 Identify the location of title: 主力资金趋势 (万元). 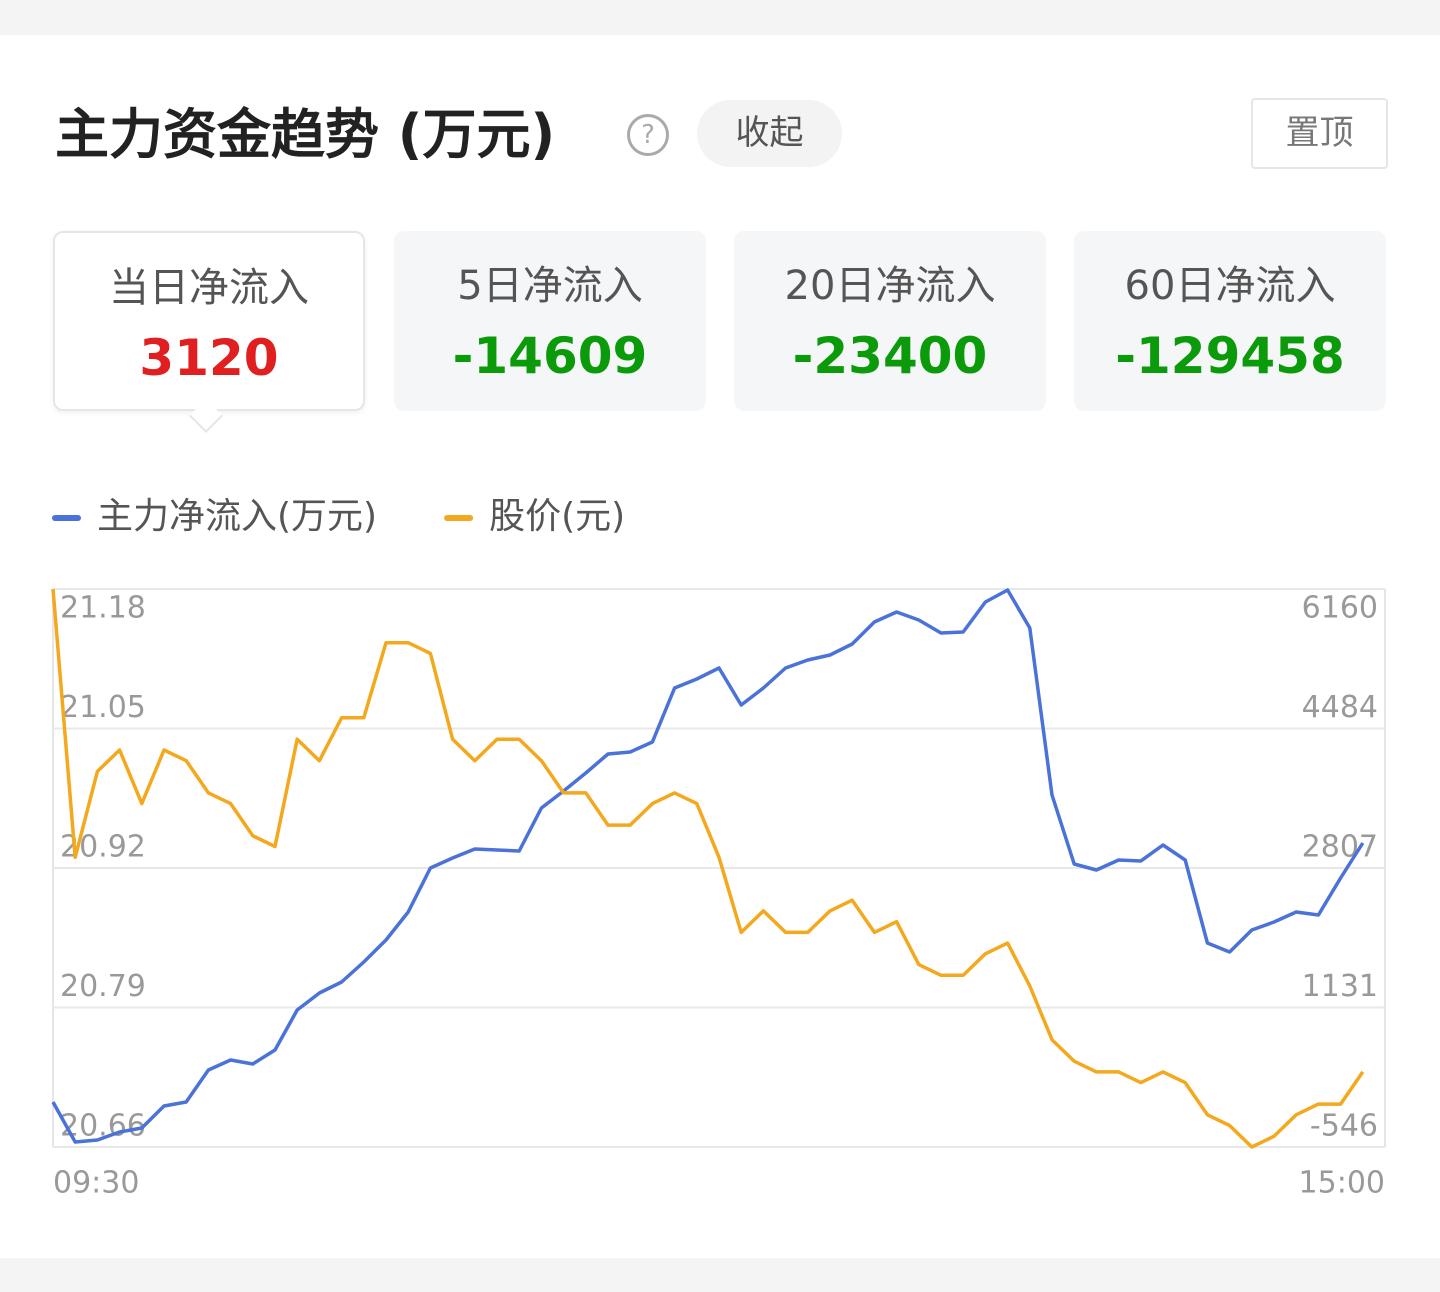
(305, 134).